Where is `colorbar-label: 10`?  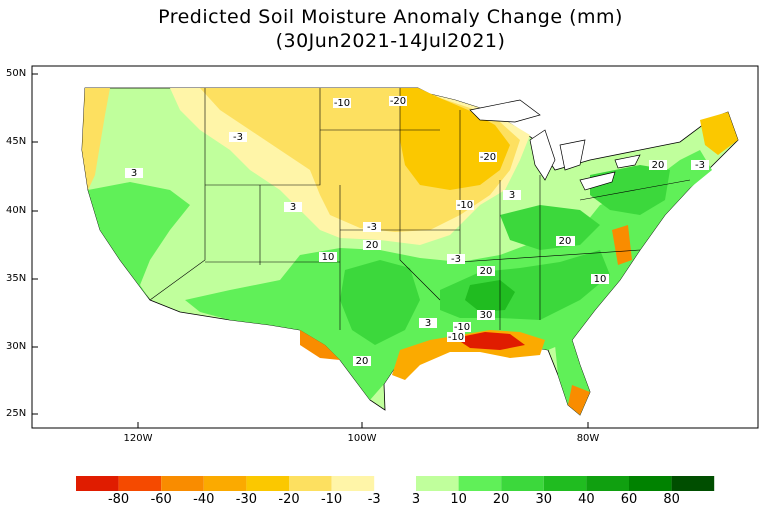
colorbar-label: 10 is located at coordinates (458, 499).